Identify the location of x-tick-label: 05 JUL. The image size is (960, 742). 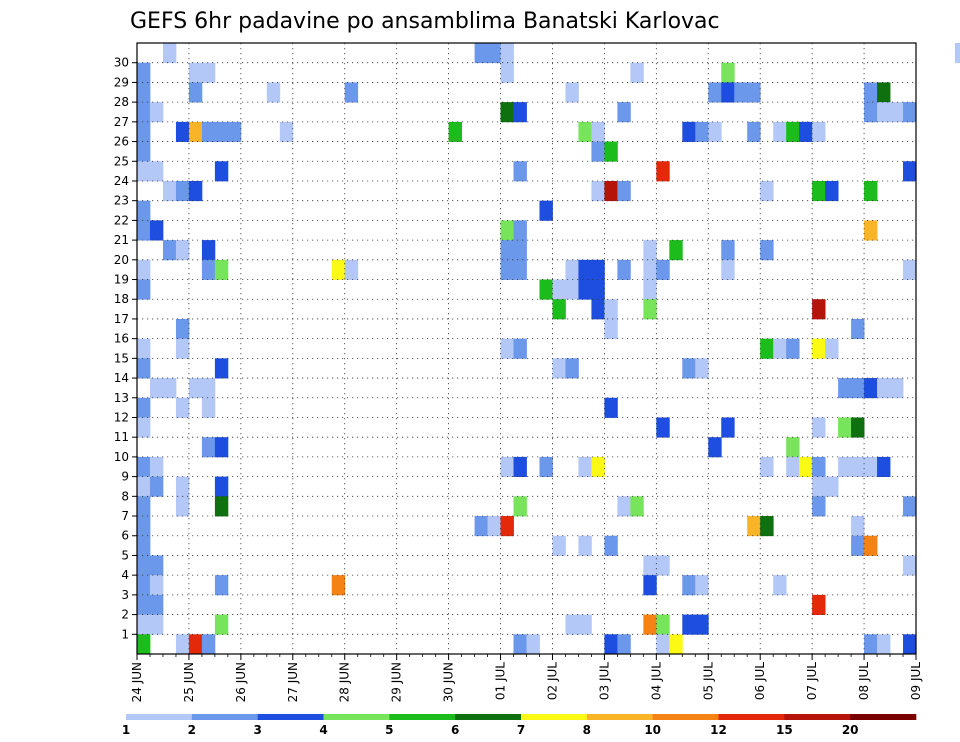
(708, 681).